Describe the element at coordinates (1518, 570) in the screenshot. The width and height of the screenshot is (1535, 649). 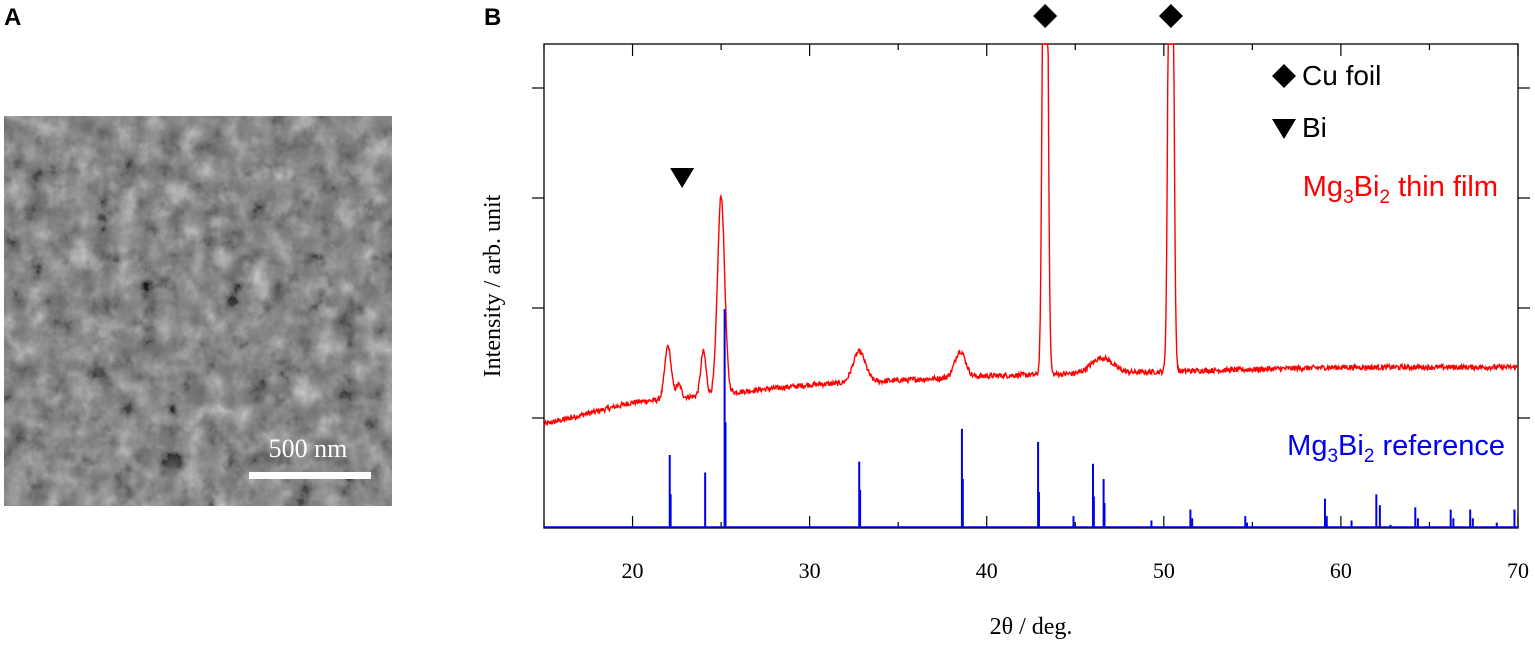
I see `x-tick-label: 70` at that location.